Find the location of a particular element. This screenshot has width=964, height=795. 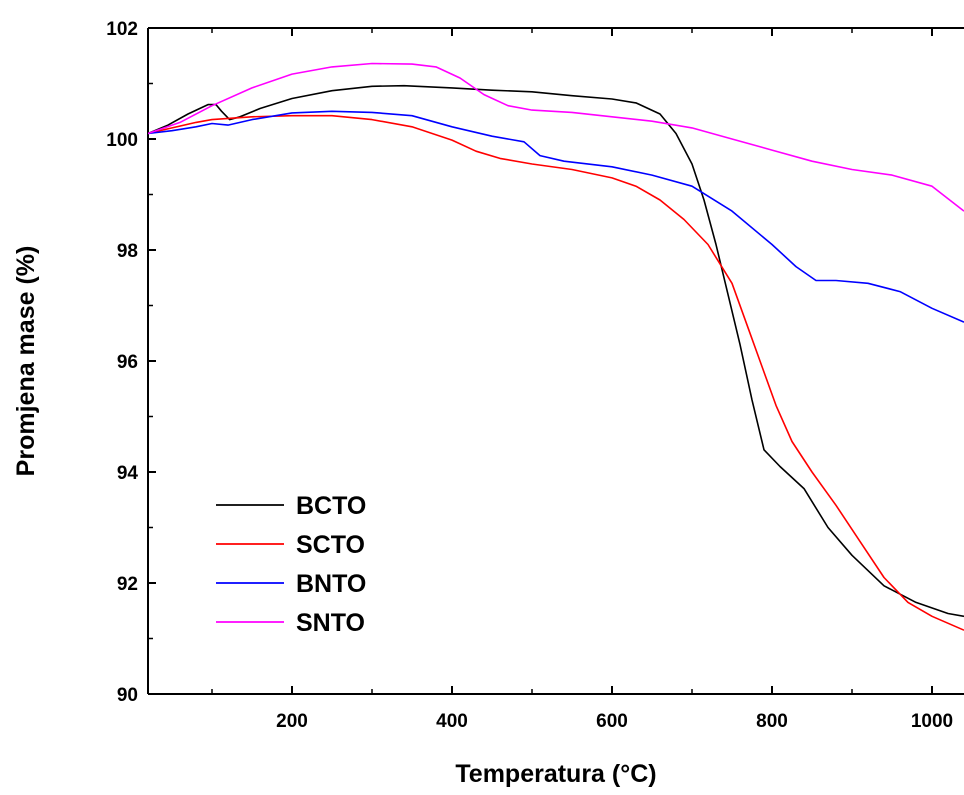

y-axis-title: Promjena mase (%) is located at coordinates (26, 361).